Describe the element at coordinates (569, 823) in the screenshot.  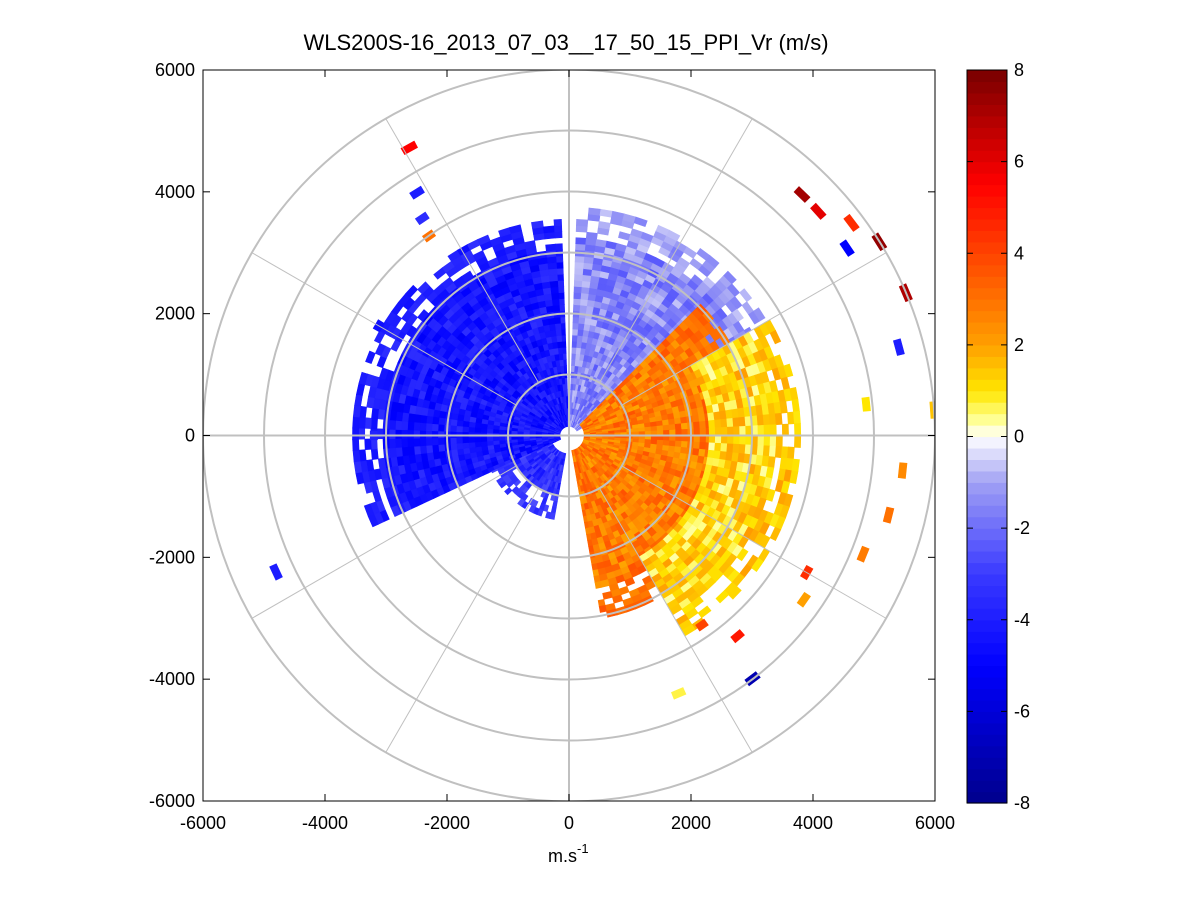
I see `x-tick-label: 0` at that location.